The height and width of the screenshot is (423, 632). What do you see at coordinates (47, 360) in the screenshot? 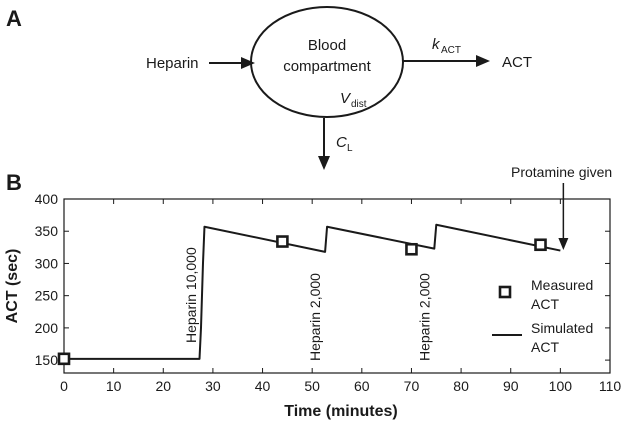
I see `y-tick-label: 150` at bounding box center [47, 360].